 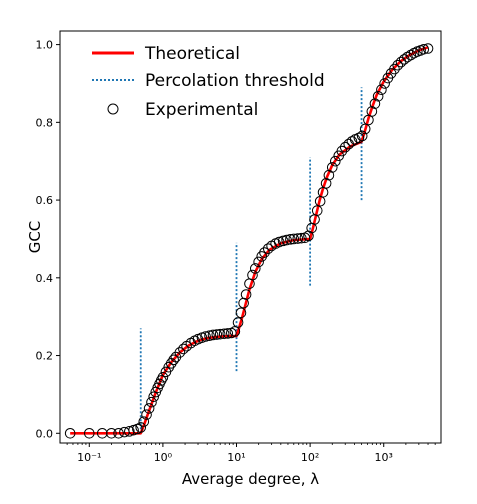 What do you see at coordinates (45, 356) in the screenshot?
I see `y-tick-label: 0.2` at bounding box center [45, 356].